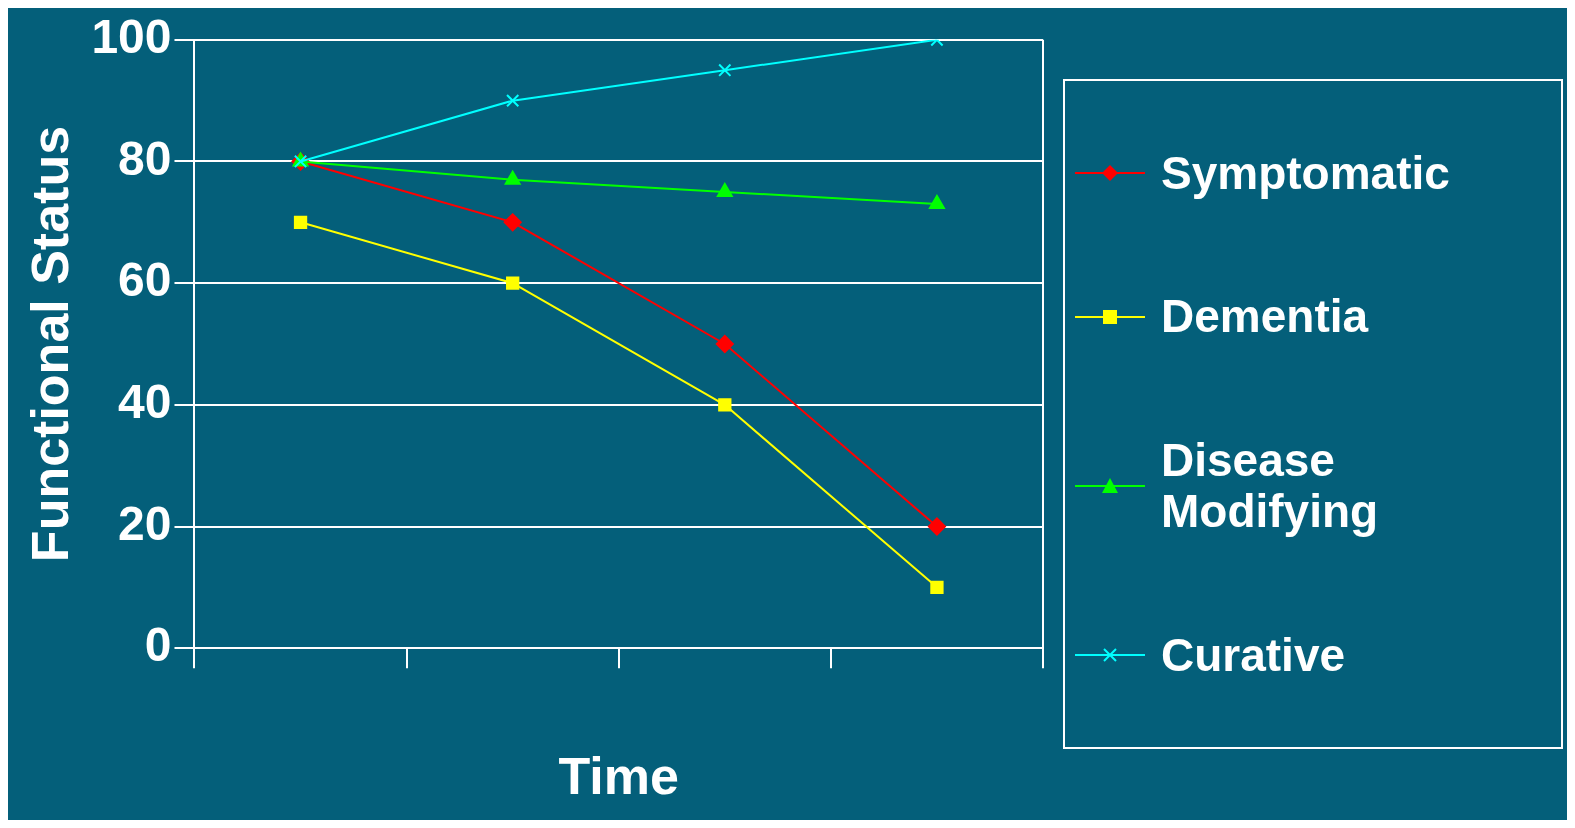 The width and height of the screenshot is (1575, 828). Describe the element at coordinates (1270, 485) in the screenshot. I see `legend-label: Disease Modifying` at that location.